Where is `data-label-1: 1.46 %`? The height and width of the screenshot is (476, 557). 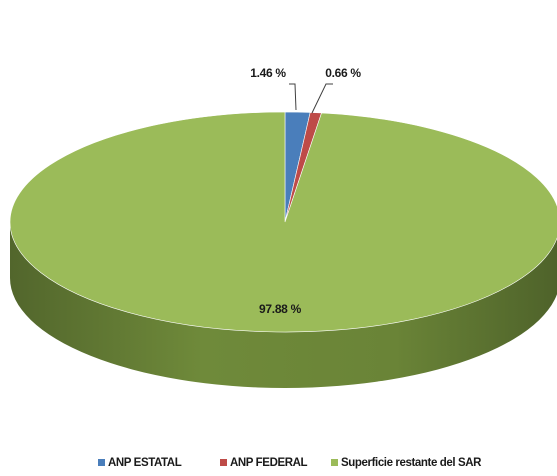 data-label-1: 1.46 % is located at coordinates (268, 73).